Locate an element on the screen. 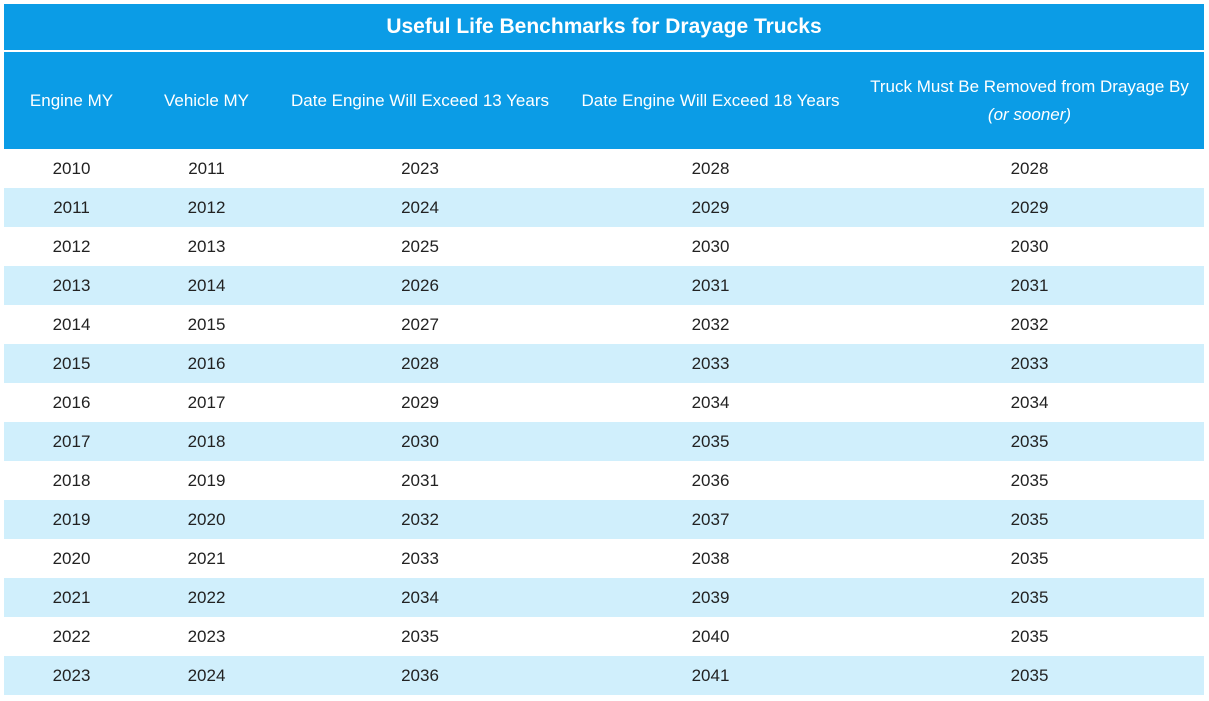 The image size is (1209, 701). cell-exceed-18: 2028 is located at coordinates (710, 168).